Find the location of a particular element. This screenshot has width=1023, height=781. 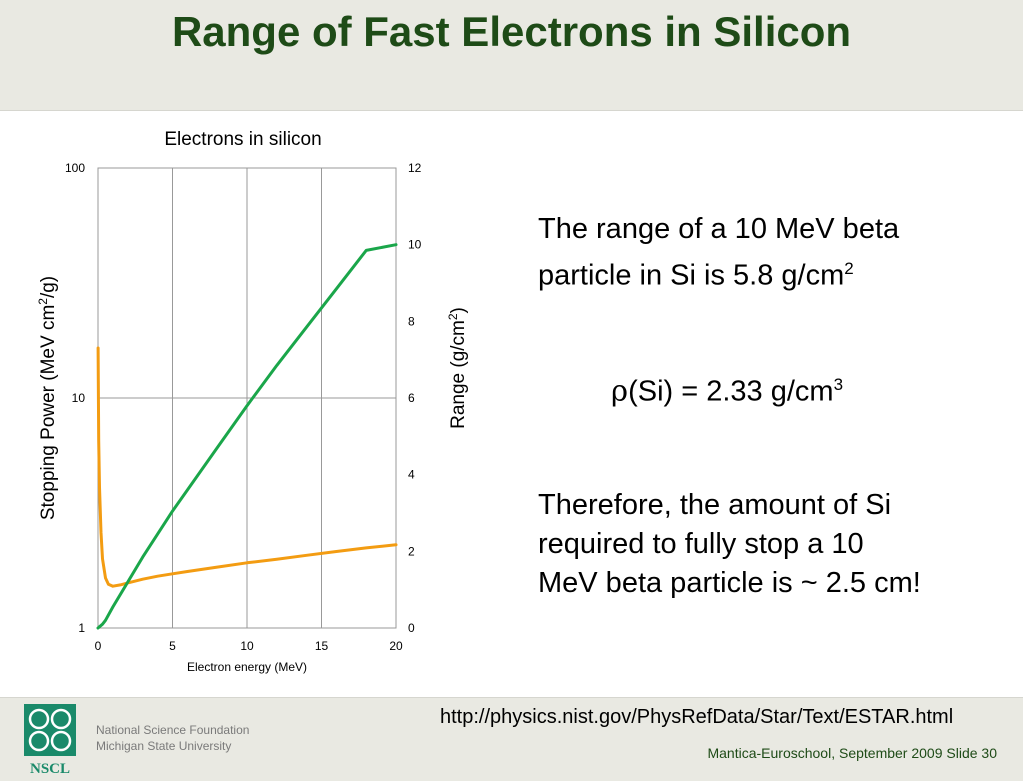

stopping-power-line is located at coordinates (247, 467).